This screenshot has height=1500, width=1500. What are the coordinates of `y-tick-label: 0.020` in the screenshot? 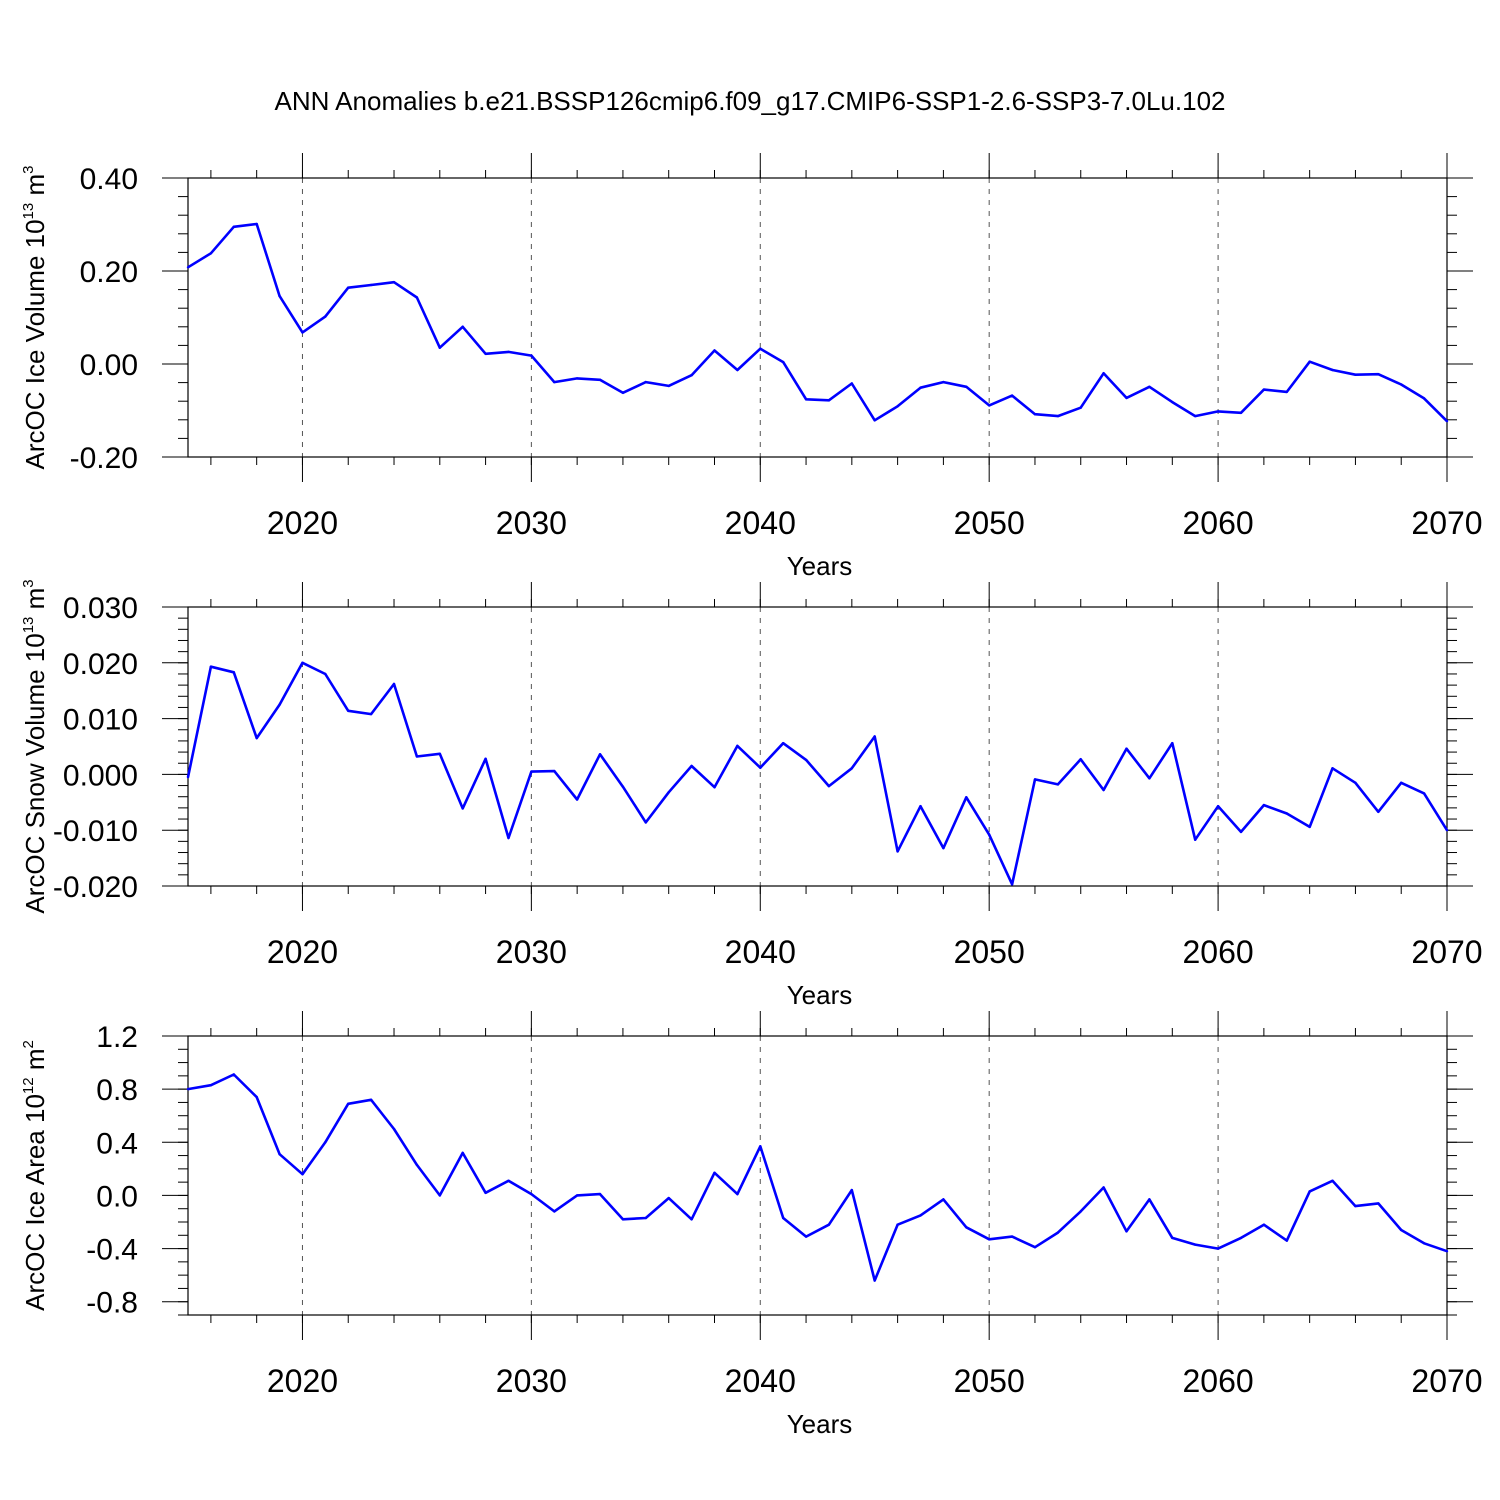 It's located at (100, 664).